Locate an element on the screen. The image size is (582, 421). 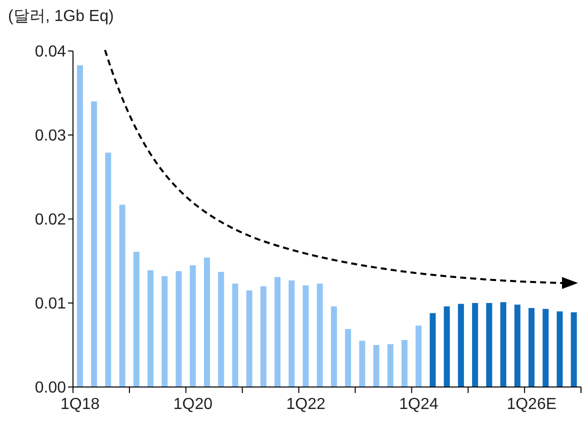
y-tick-label: 0.04 is located at coordinates (50, 52).